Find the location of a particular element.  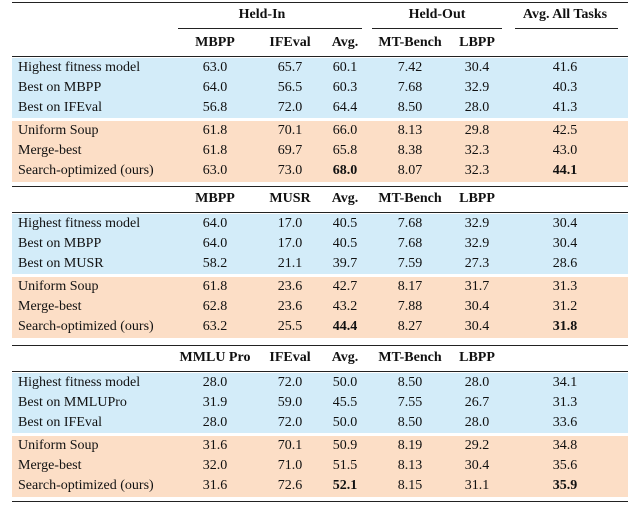

cell: 31.2 is located at coordinates (565, 307).